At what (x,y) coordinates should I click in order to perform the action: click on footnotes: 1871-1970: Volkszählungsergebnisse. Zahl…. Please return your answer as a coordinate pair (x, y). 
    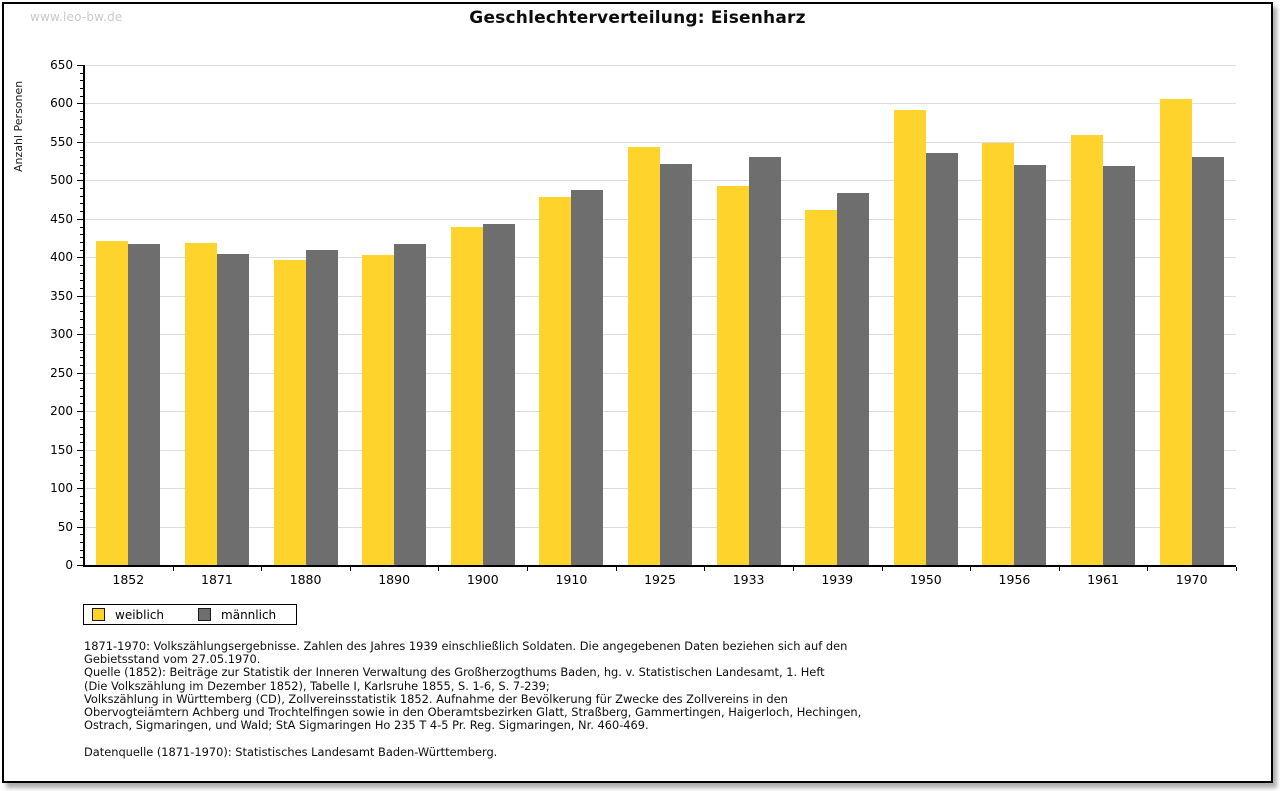
    Looking at the image, I should click on (654, 699).